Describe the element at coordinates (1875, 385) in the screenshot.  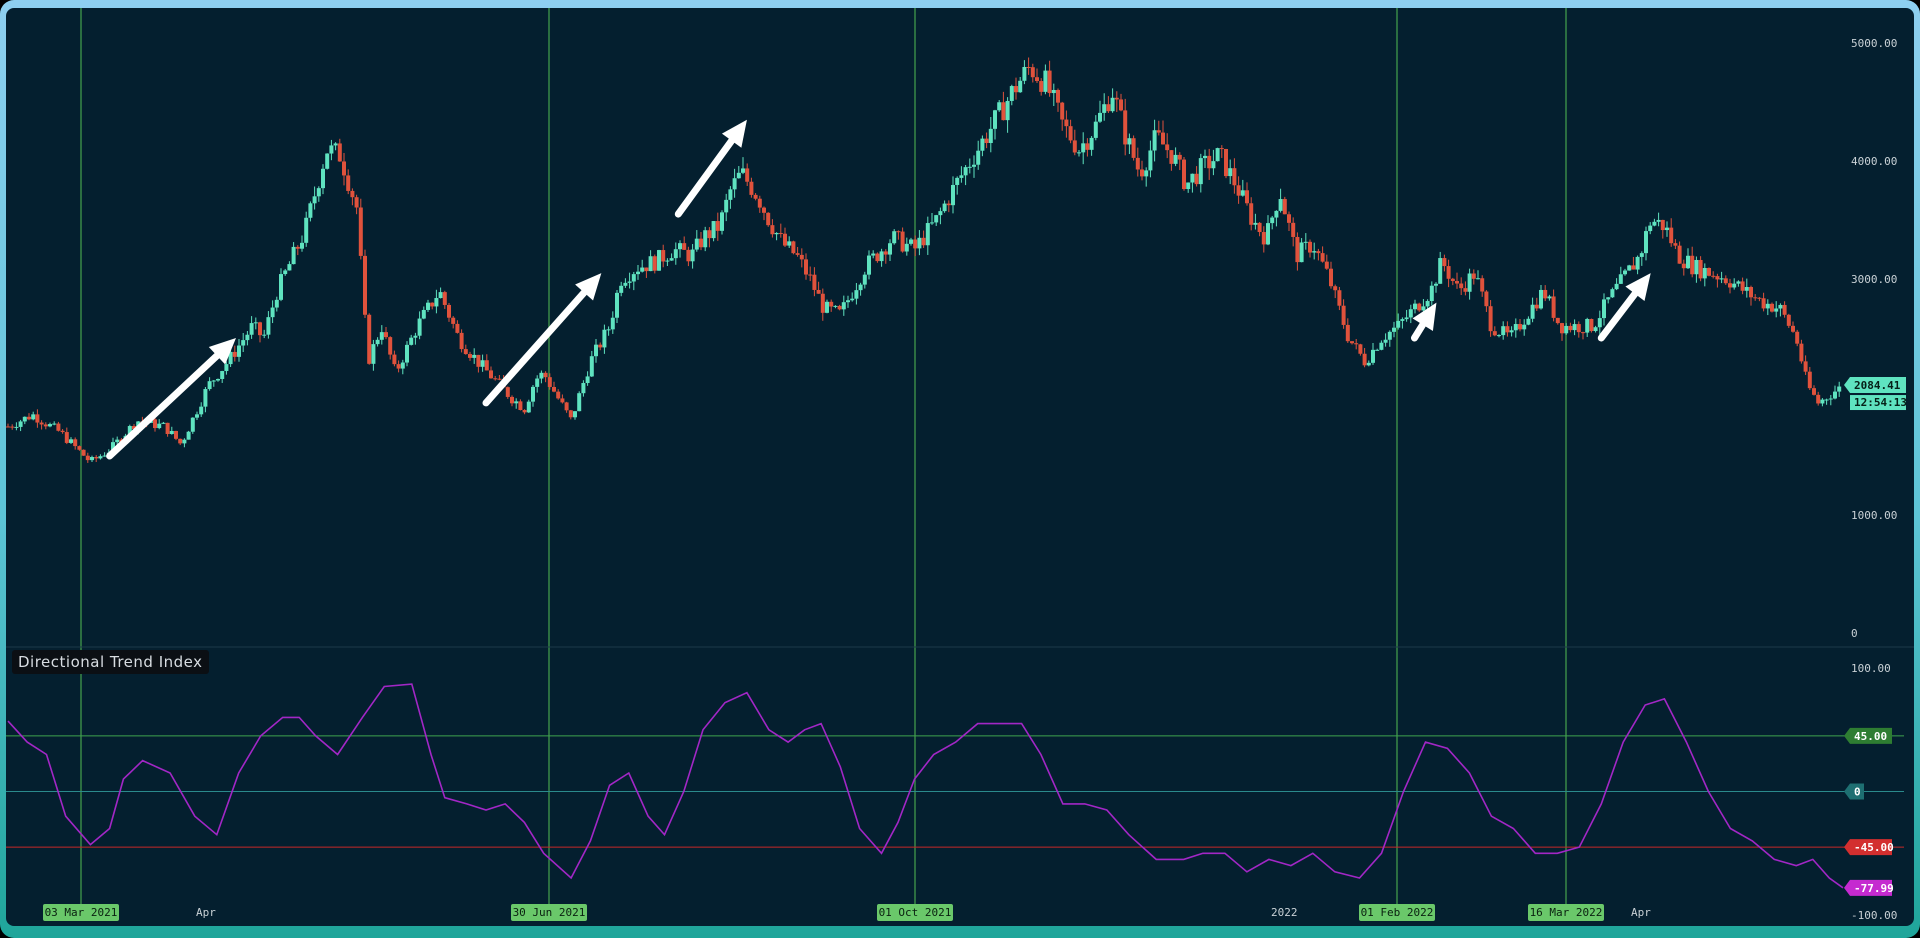
I see `last-price-badge-bg` at that location.